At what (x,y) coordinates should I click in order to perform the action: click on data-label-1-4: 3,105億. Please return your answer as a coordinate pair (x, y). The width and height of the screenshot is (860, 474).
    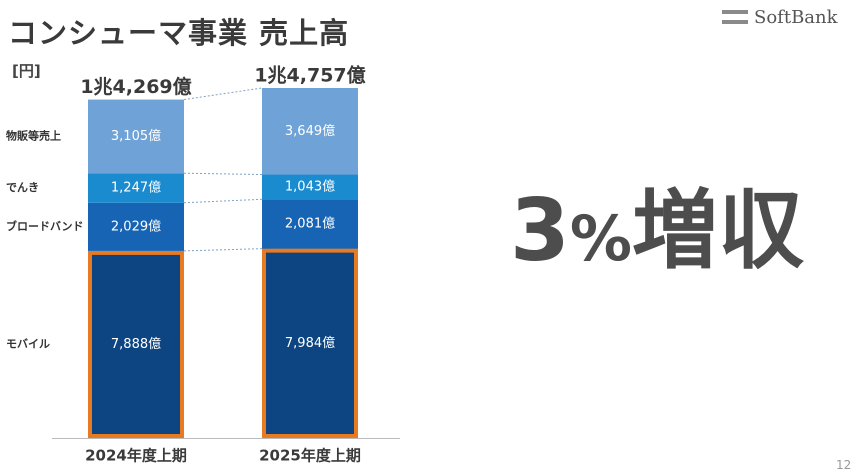
    Looking at the image, I should click on (136, 136).